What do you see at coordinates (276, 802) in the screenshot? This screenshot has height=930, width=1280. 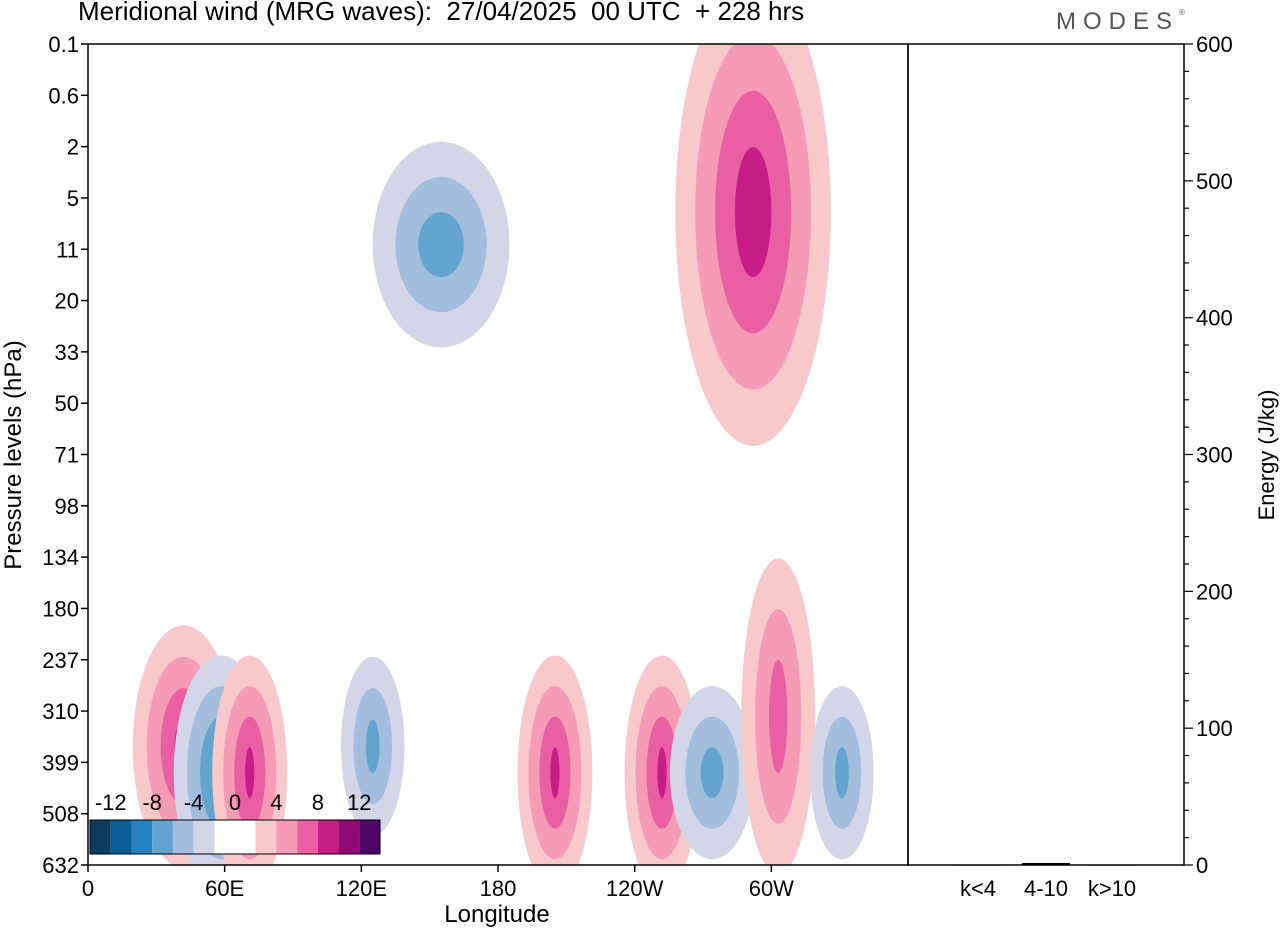 I see `colorbar-label: 4` at bounding box center [276, 802].